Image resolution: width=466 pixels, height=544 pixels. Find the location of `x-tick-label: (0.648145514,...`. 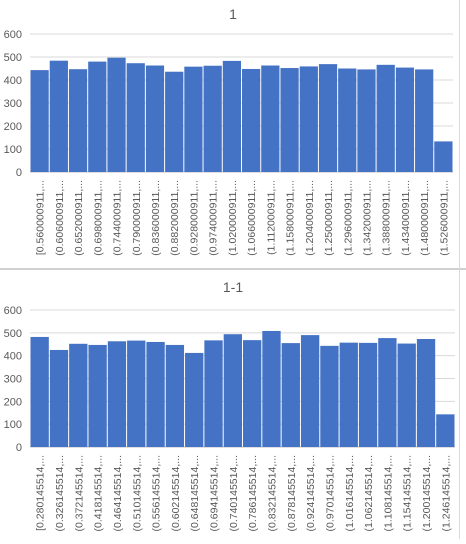

x-tick-label: (0.648145514,... is located at coordinates (195, 493).